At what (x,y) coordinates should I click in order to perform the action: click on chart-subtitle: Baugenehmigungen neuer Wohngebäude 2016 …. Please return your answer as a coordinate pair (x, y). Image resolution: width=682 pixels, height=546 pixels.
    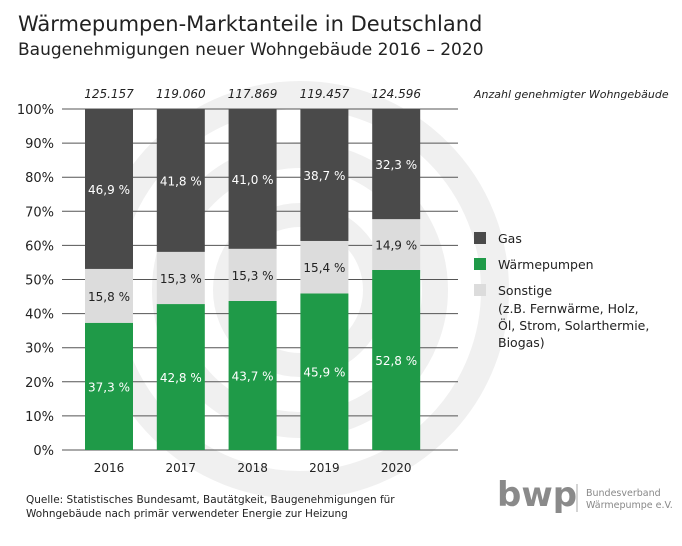
    Looking at the image, I should click on (251, 50).